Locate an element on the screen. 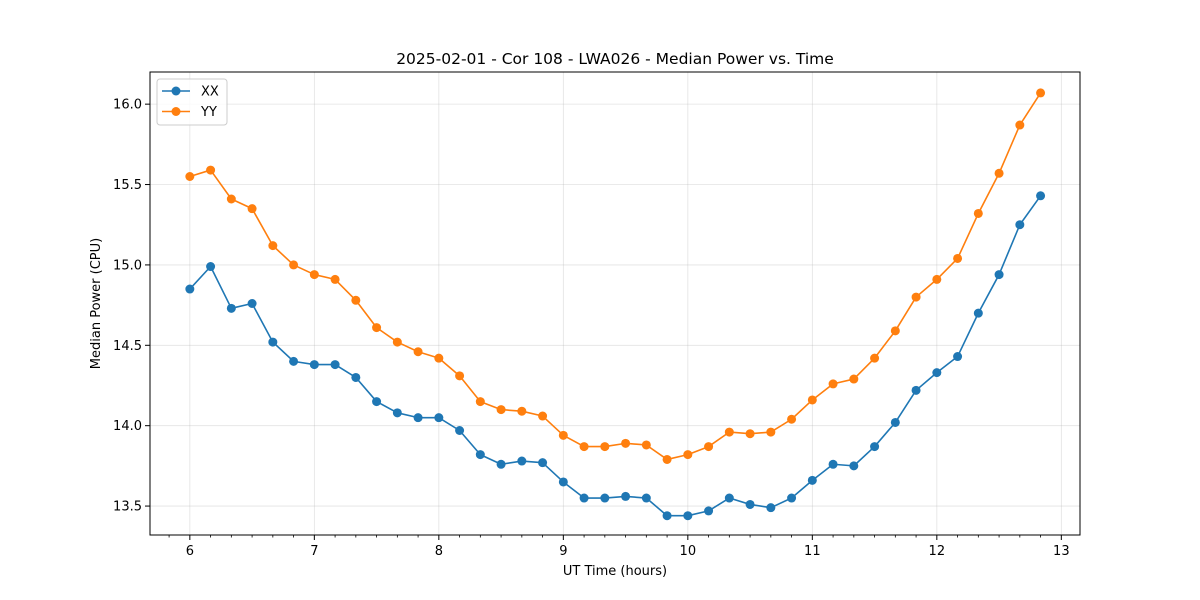 This screenshot has height=600, width=1200. legend-entries: XX YY is located at coordinates (190, 102).